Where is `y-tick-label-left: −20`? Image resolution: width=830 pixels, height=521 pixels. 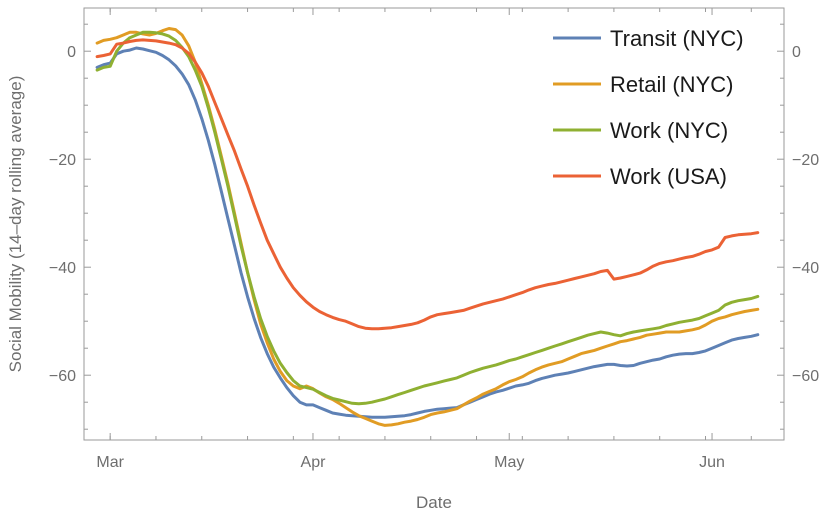
y-tick-label-left: −20 is located at coordinates (62, 160).